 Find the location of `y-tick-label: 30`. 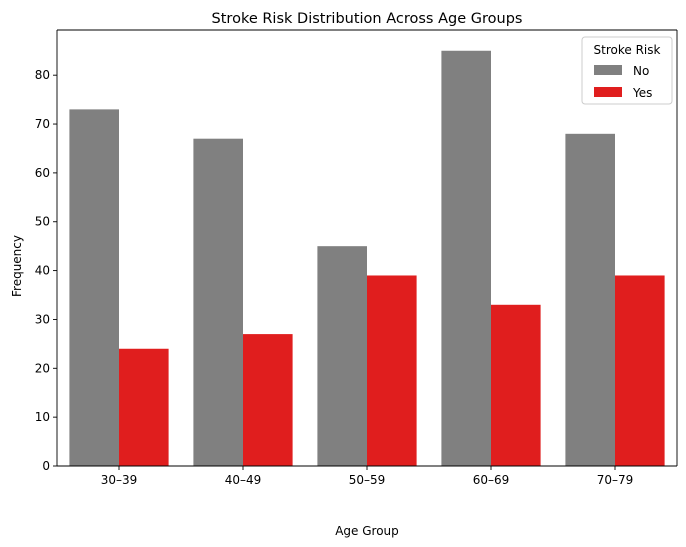

y-tick-label: 30 is located at coordinates (42, 319).